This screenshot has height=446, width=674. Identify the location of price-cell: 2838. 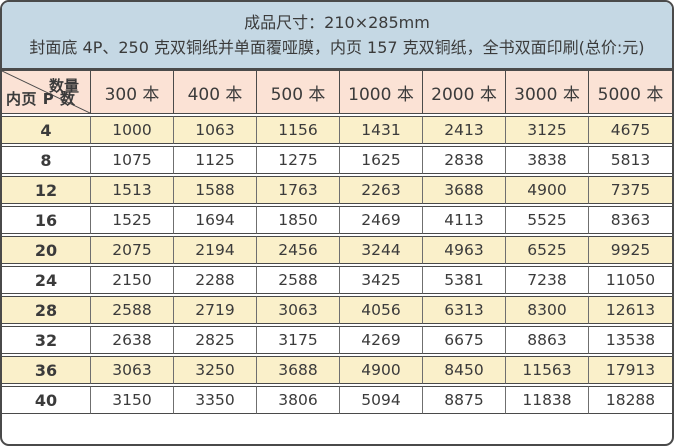
(464, 160).